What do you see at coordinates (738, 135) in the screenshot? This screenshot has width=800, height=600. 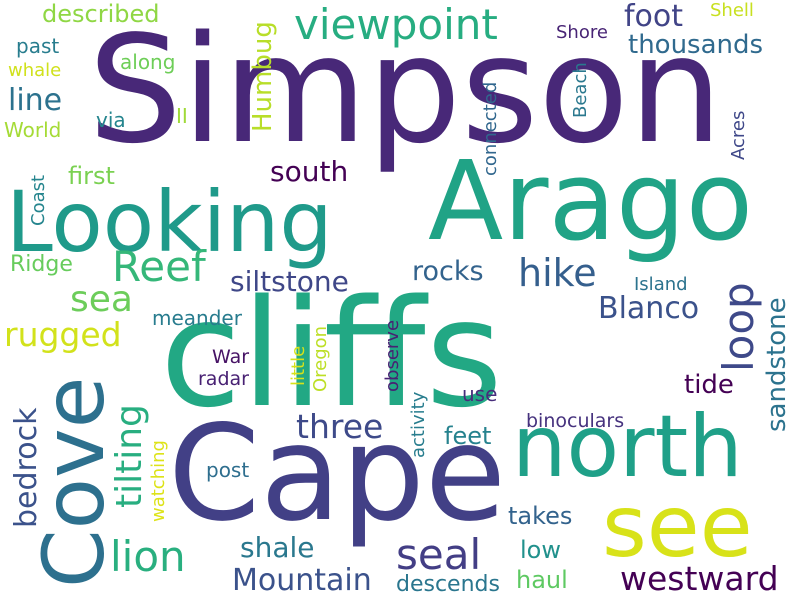 I see `word-acres: Acres` at bounding box center [738, 135].